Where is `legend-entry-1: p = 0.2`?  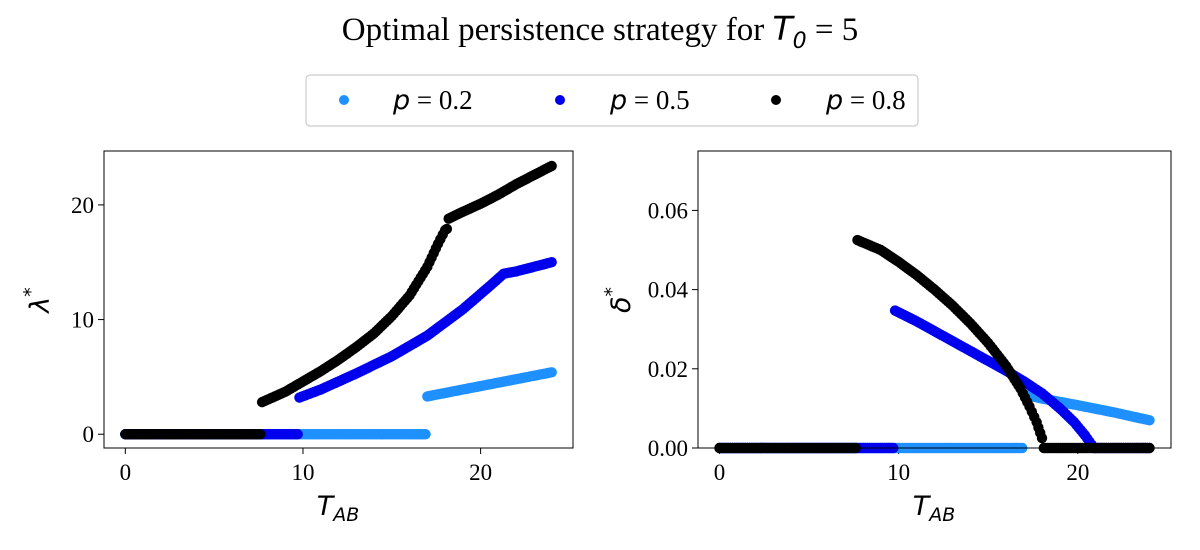 legend-entry-1: p = 0.2 is located at coordinates (406, 100).